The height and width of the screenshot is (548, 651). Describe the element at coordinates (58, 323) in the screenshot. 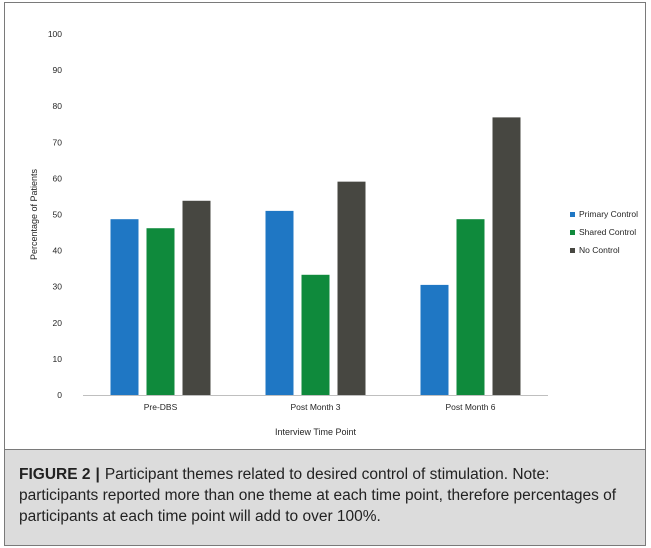

I see `y-tick-label: 20` at that location.